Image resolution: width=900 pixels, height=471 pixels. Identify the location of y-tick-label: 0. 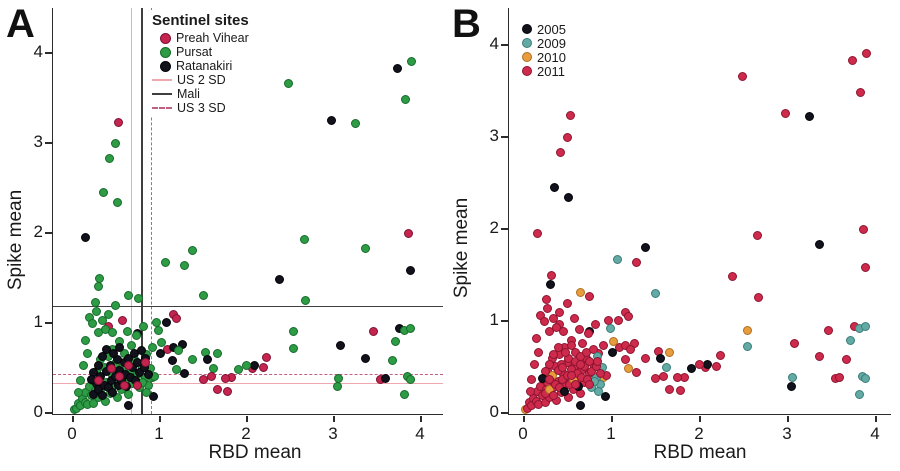
(38, 411).